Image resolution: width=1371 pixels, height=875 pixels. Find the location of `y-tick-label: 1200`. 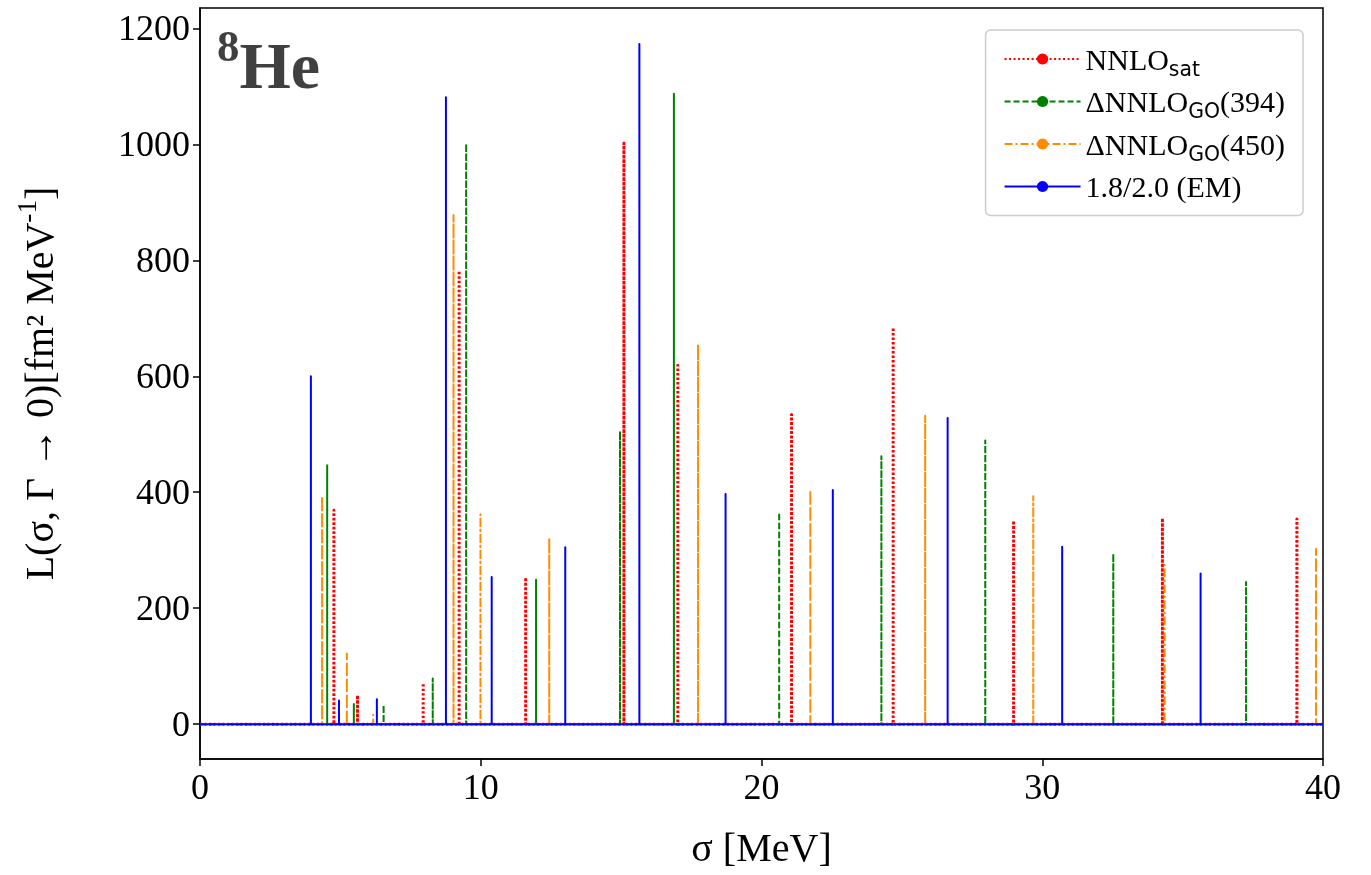

y-tick-label: 1200 is located at coordinates (154, 28).